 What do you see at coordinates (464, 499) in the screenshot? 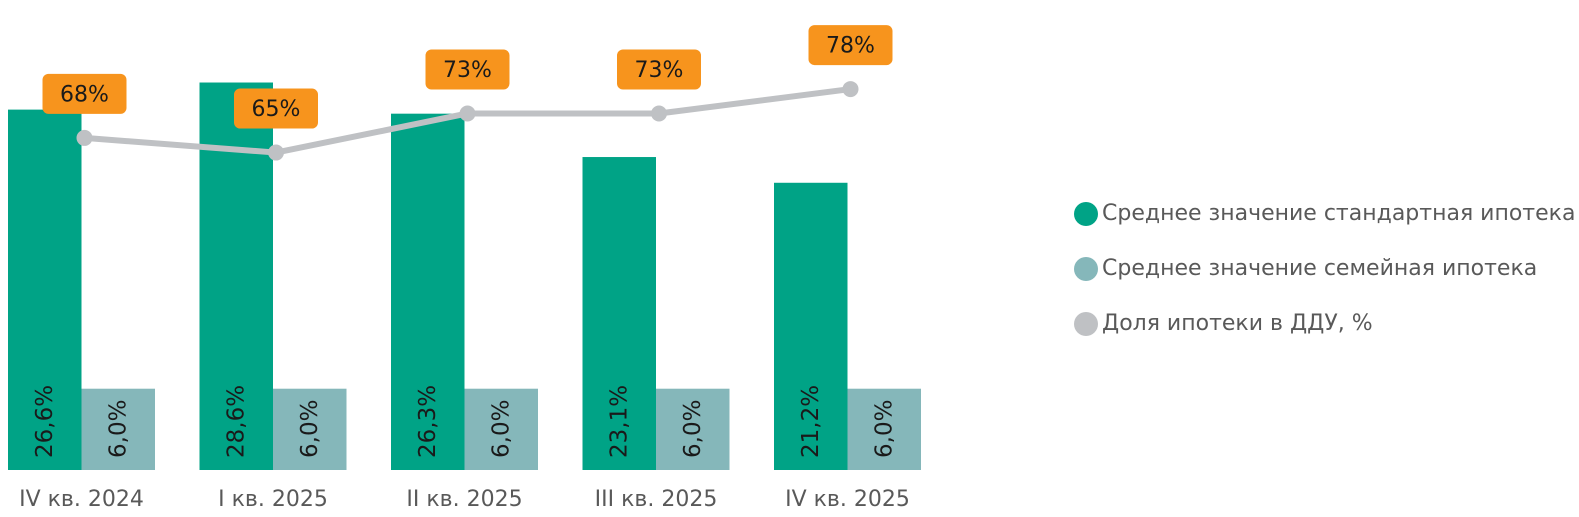
I see `x-tick-label-3: II кв. 2025` at bounding box center [464, 499].